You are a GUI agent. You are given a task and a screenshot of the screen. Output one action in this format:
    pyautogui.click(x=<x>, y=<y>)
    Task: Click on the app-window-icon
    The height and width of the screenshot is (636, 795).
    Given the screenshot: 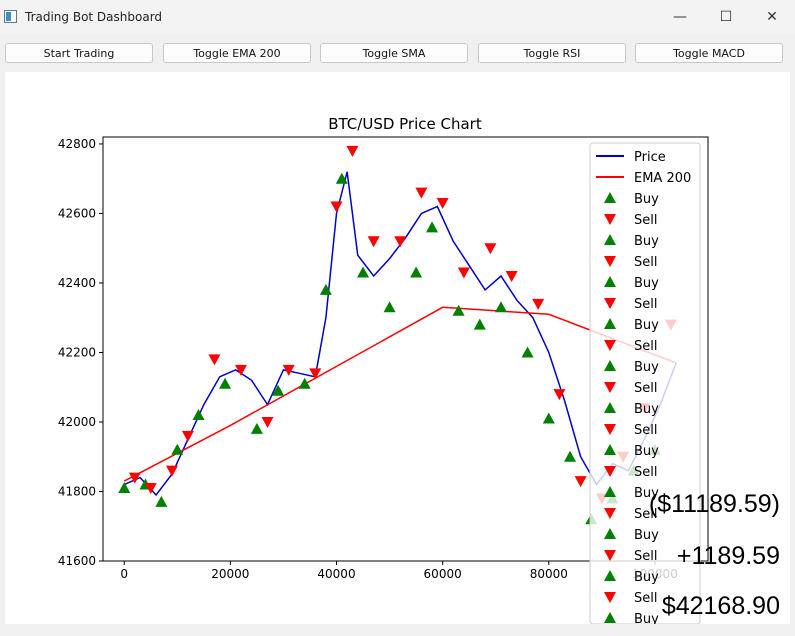 What is the action you would take?
    pyautogui.click(x=10, y=16)
    